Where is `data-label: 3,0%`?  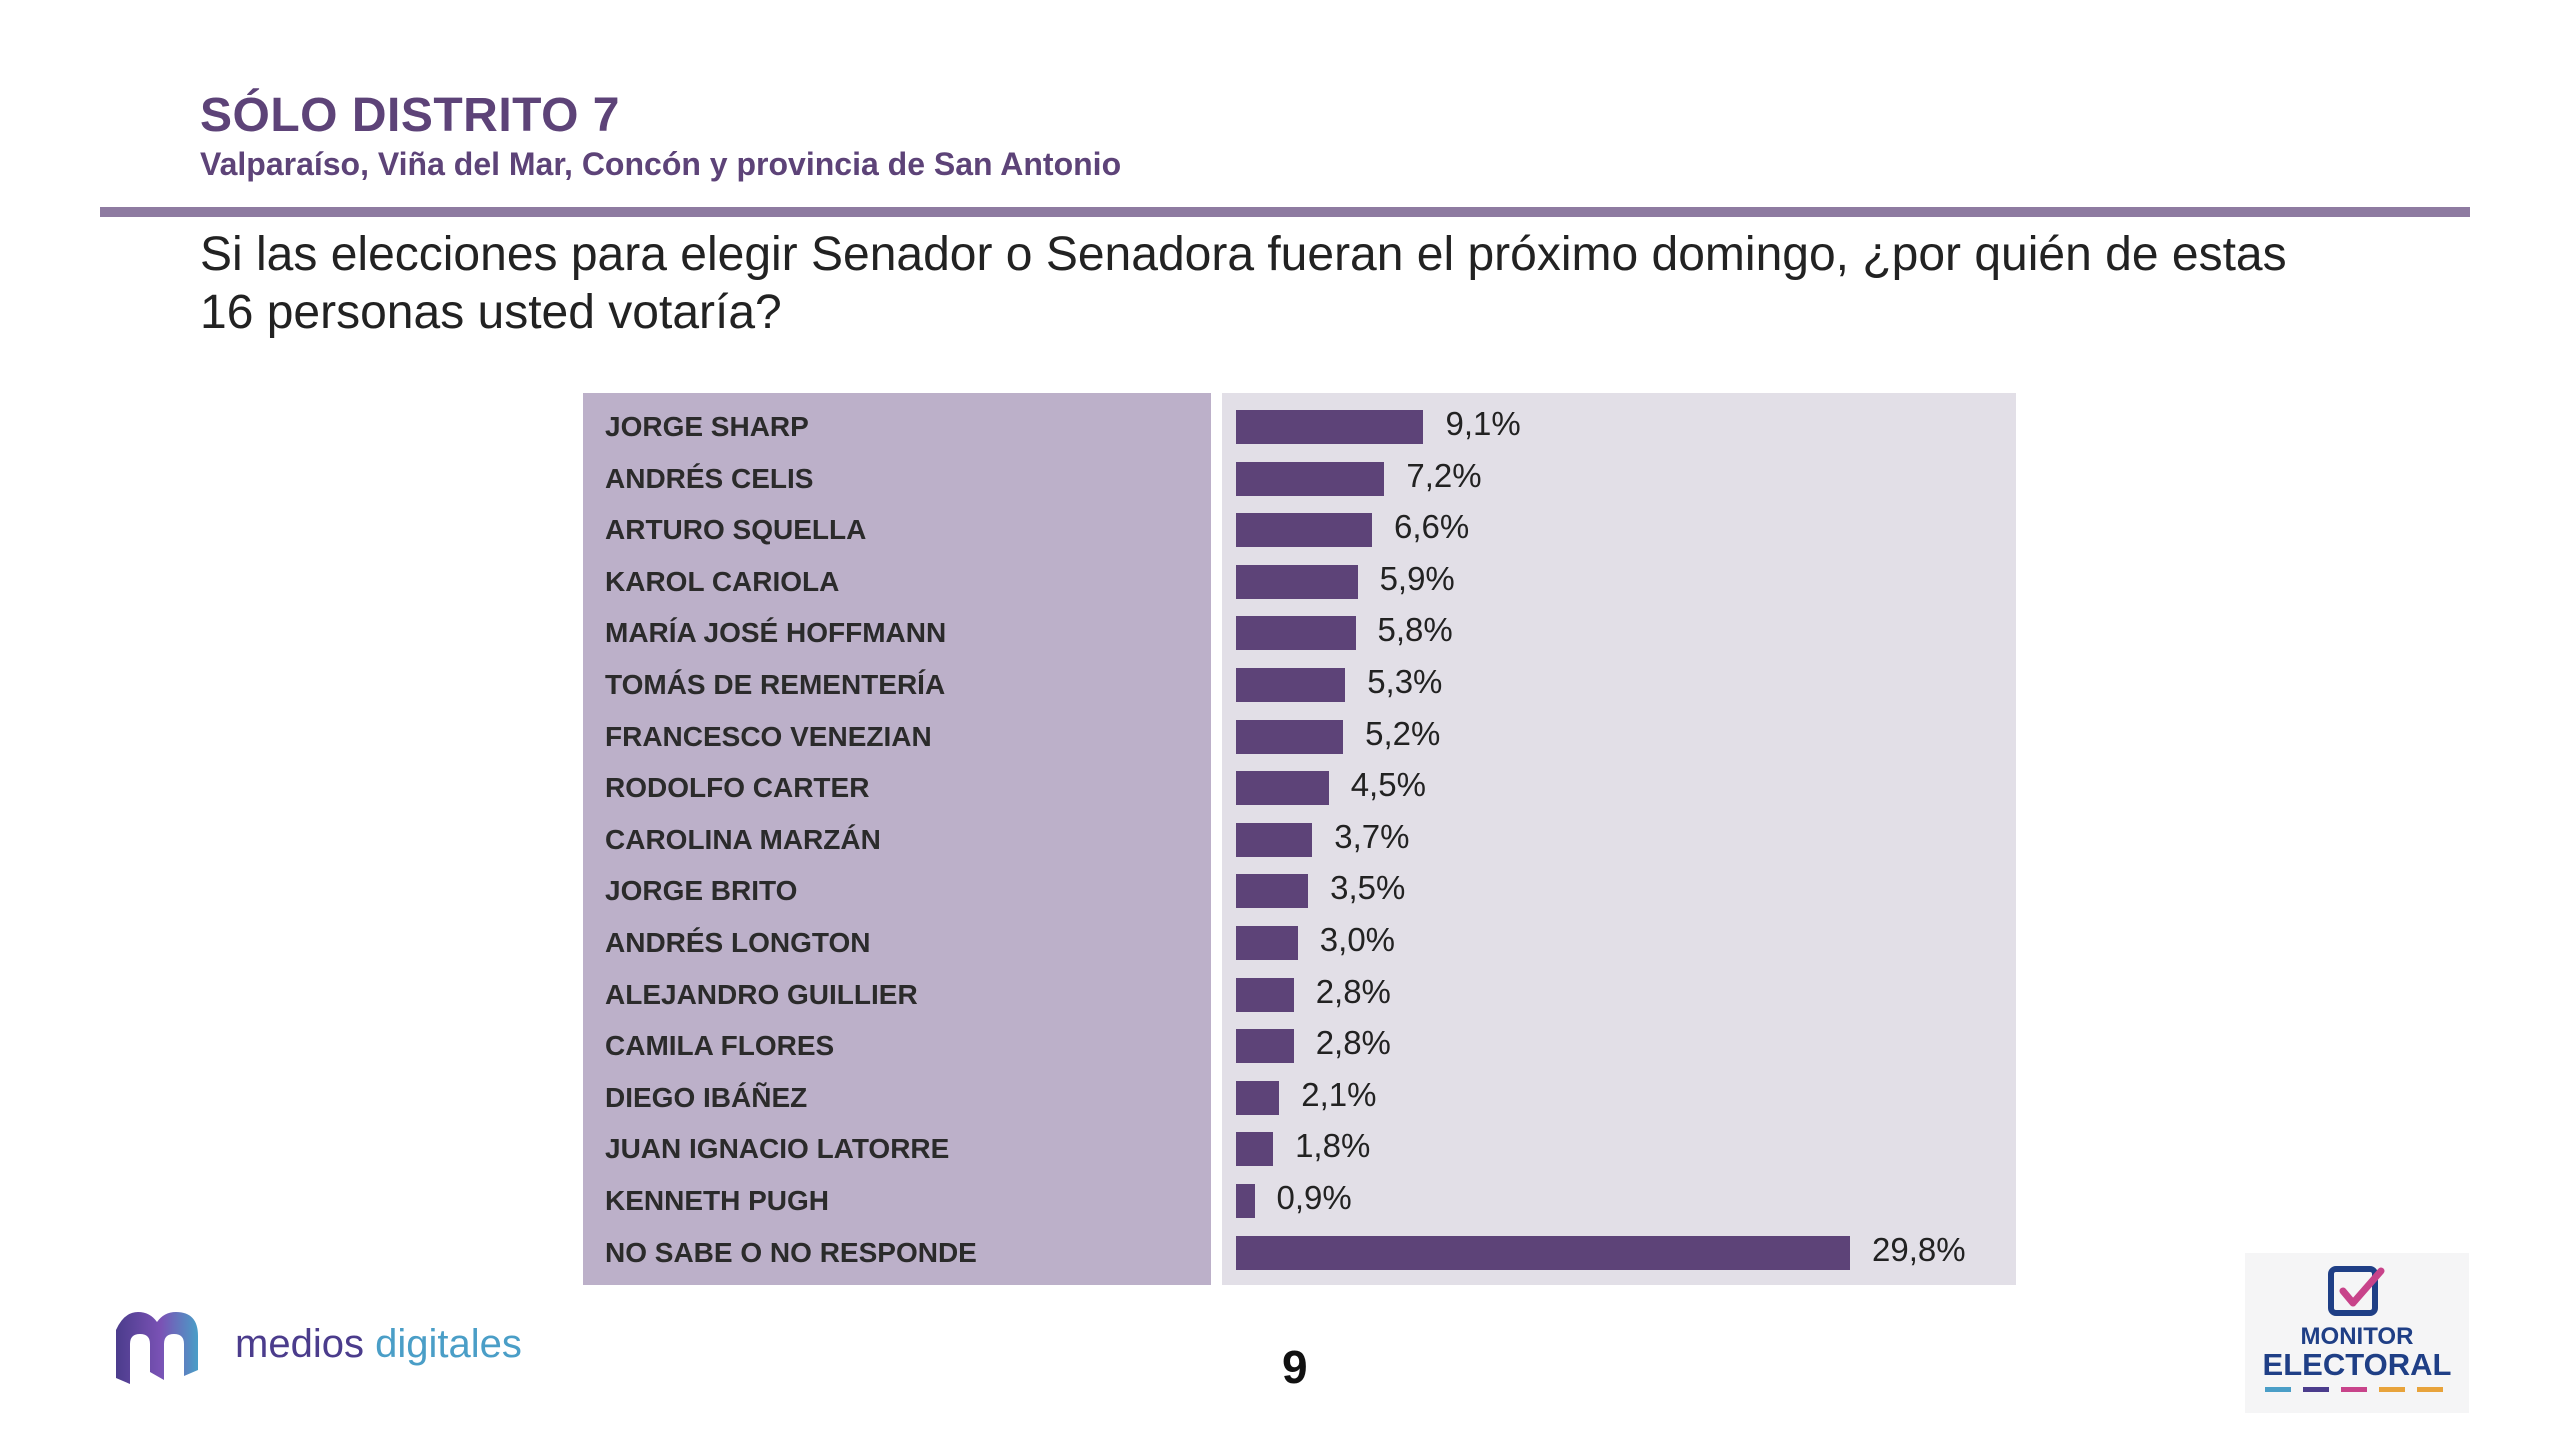
data-label: 3,0% is located at coordinates (1357, 939).